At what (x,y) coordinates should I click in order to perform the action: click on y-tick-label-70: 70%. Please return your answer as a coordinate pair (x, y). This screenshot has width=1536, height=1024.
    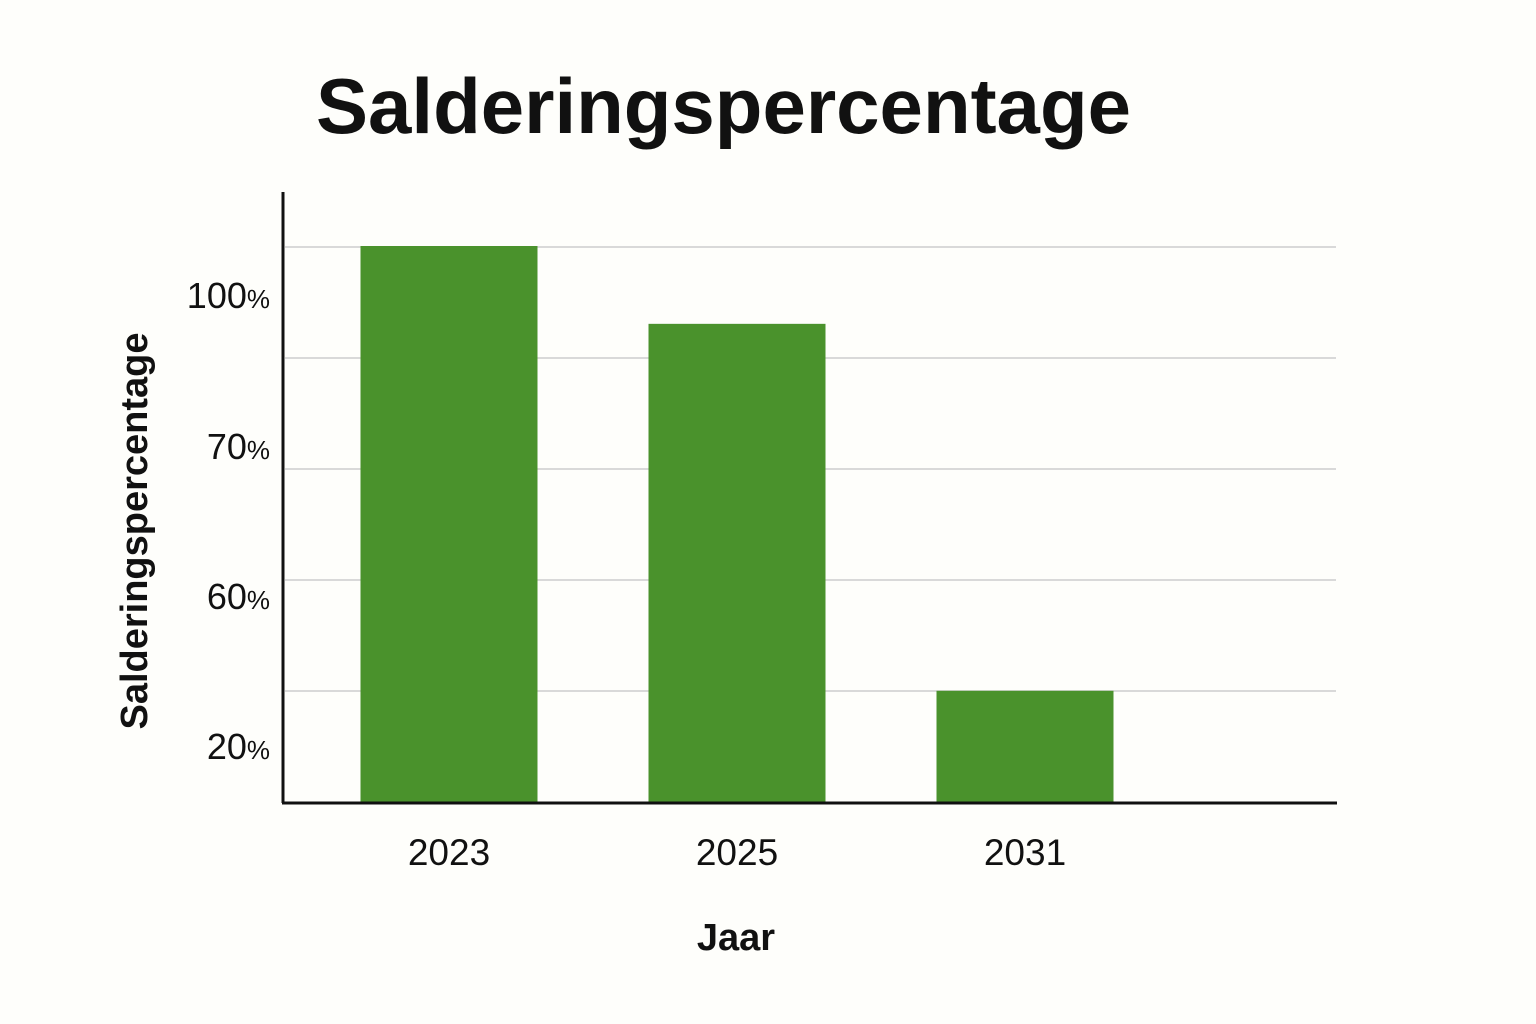
    Looking at the image, I should click on (238, 446).